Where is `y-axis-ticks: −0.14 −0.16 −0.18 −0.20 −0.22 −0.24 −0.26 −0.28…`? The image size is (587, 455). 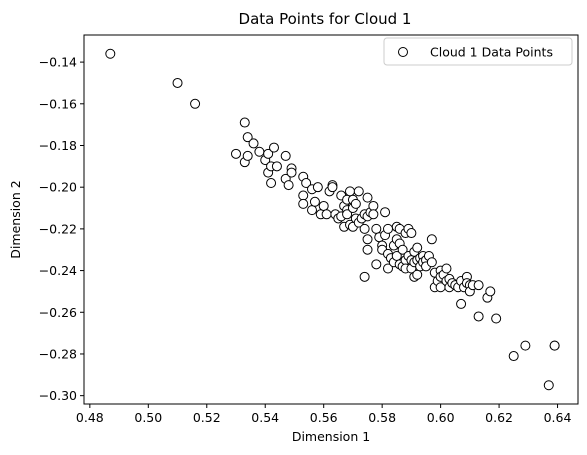 y-axis-ticks: −0.14 −0.16 −0.18 −0.20 −0.22 −0.24 −0.26 −0.28… is located at coordinates (61, 229).